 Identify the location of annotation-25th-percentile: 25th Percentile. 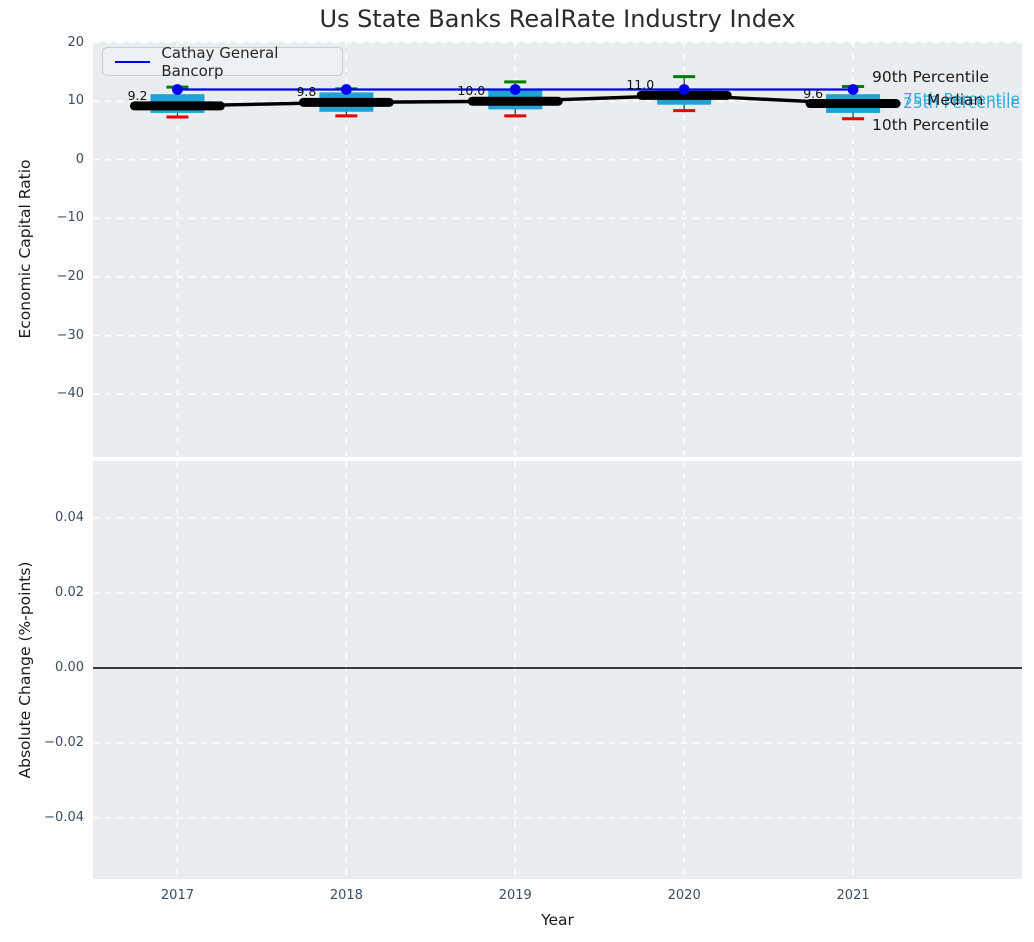
(962, 103).